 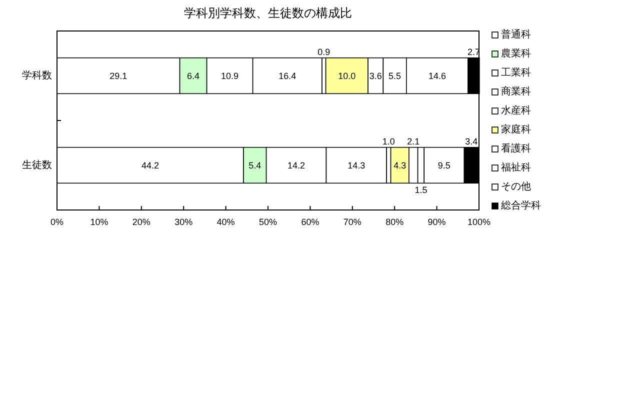 What do you see at coordinates (437, 75) in the screenshot?
I see `data-label: 14.6` at bounding box center [437, 75].